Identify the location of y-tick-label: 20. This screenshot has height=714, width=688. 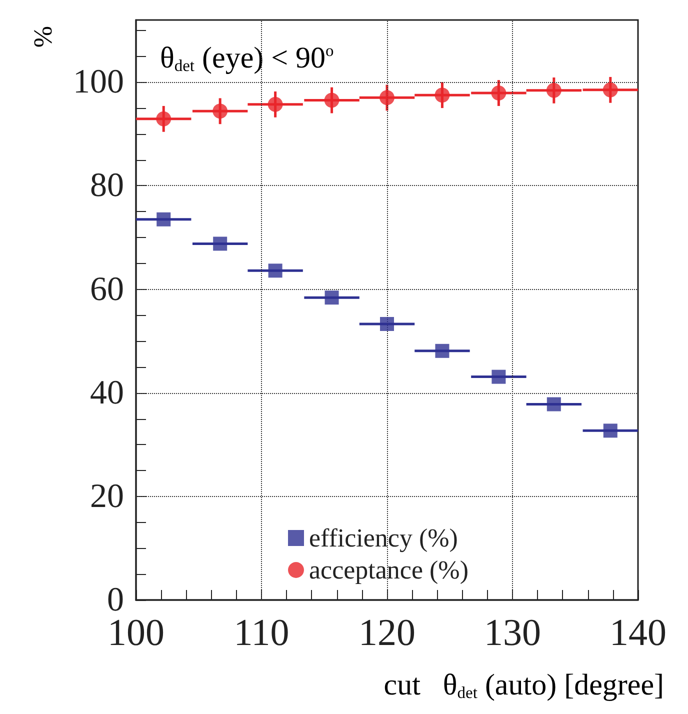
(107, 496).